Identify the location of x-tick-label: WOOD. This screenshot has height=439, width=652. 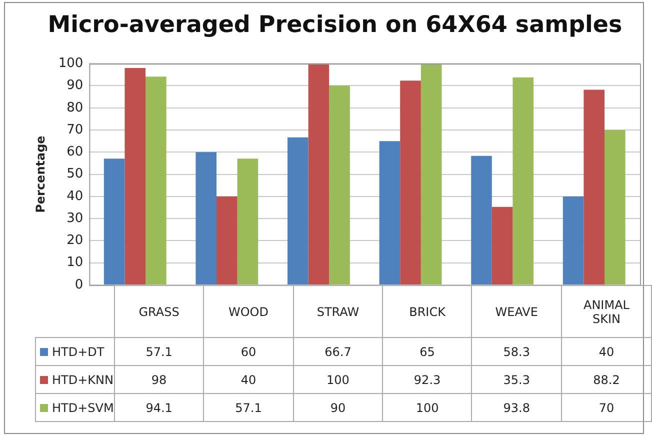
(249, 312).